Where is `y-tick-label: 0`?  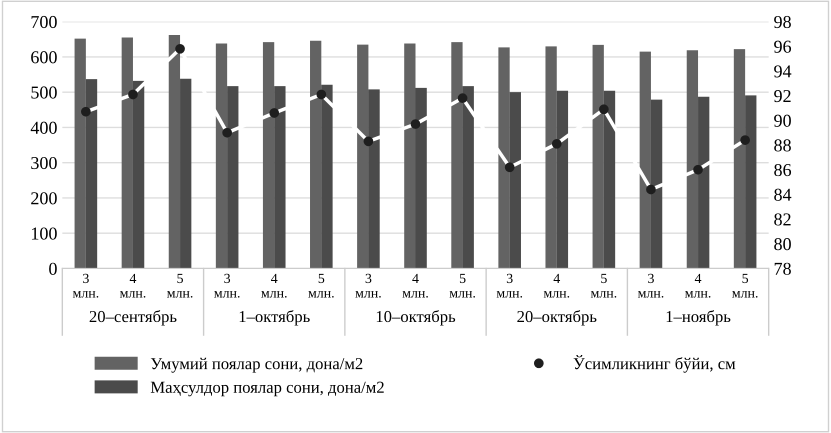 y-tick-label: 0 is located at coordinates (53, 268).